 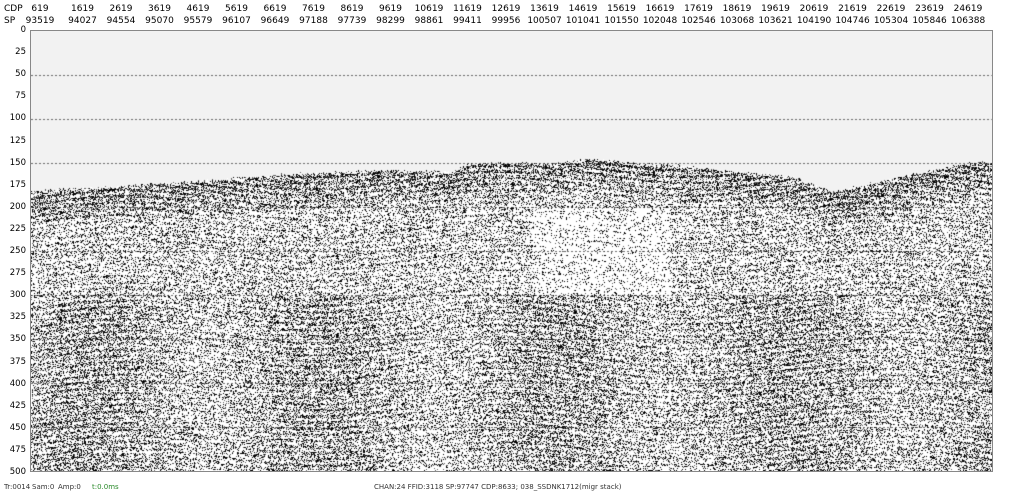 What do you see at coordinates (814, 21) in the screenshot?
I see `sp-value: 104190` at bounding box center [814, 21].